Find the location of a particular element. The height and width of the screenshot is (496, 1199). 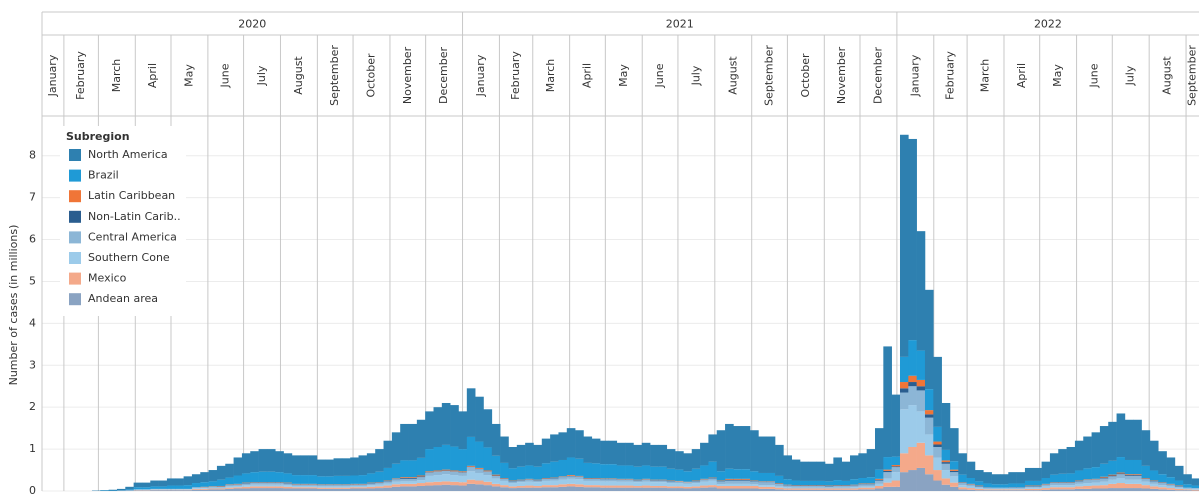

y-tick-label: 3 is located at coordinates (32, 364).